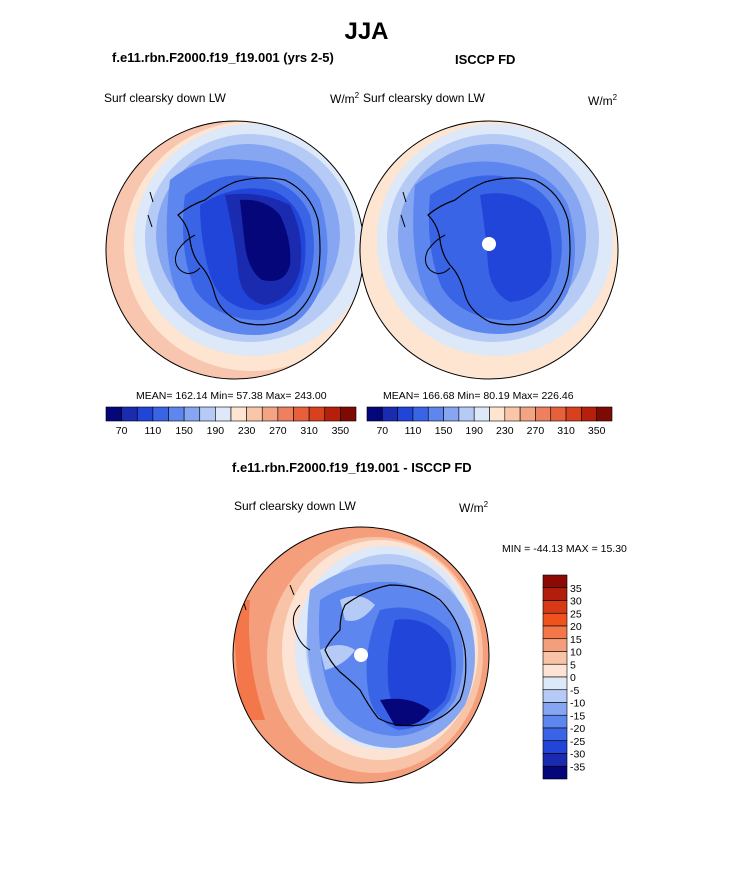 The width and height of the screenshot is (733, 882). I want to click on diff-polar-map, so click(361, 655).